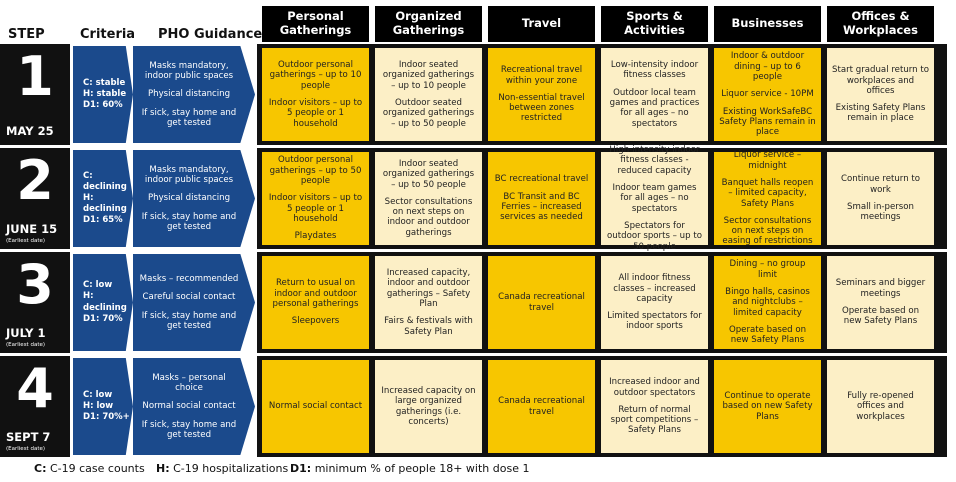 The image size is (956, 482). Describe the element at coordinates (654, 24) in the screenshot. I see `column-heading: Sports & Activities` at that location.